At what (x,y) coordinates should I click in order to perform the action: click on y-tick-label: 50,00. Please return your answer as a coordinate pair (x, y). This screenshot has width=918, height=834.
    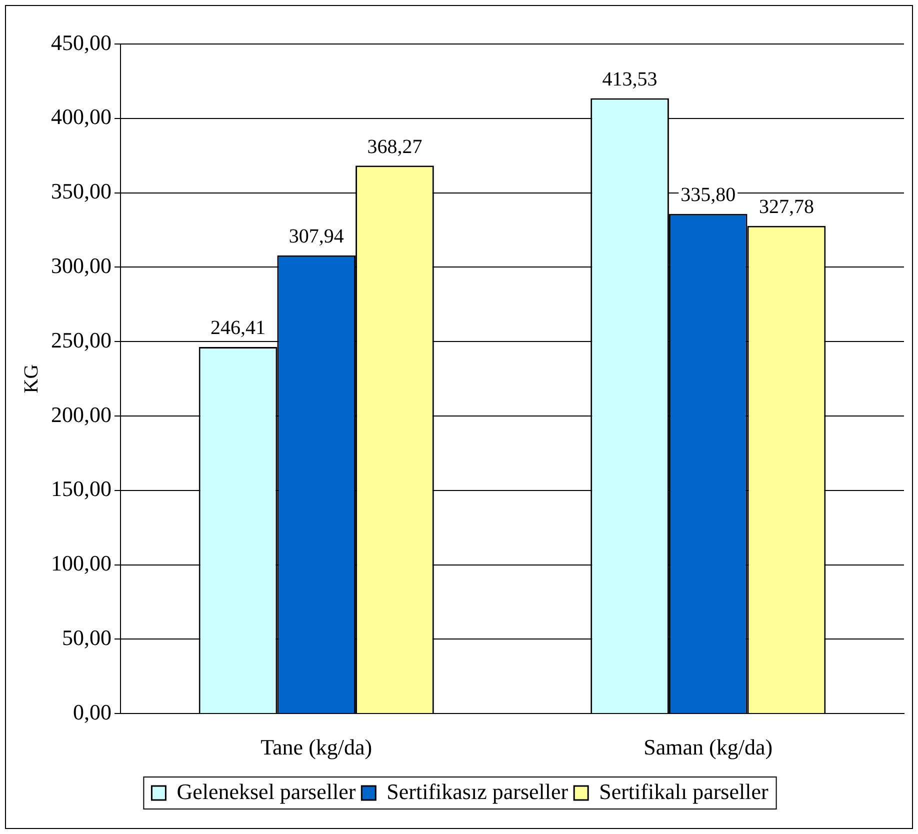
    Looking at the image, I should click on (87, 637).